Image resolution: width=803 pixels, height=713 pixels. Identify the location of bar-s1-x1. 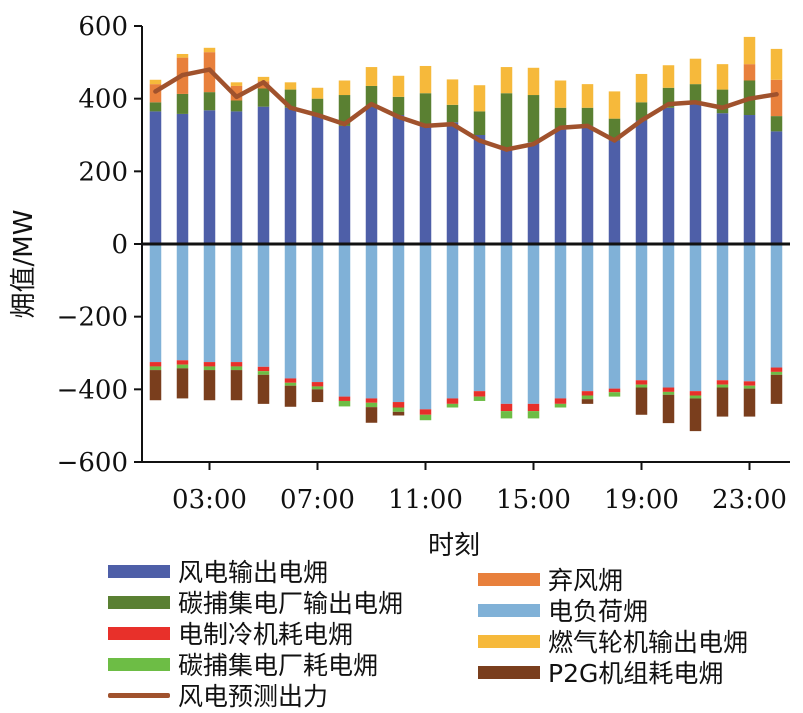
(155, 107).